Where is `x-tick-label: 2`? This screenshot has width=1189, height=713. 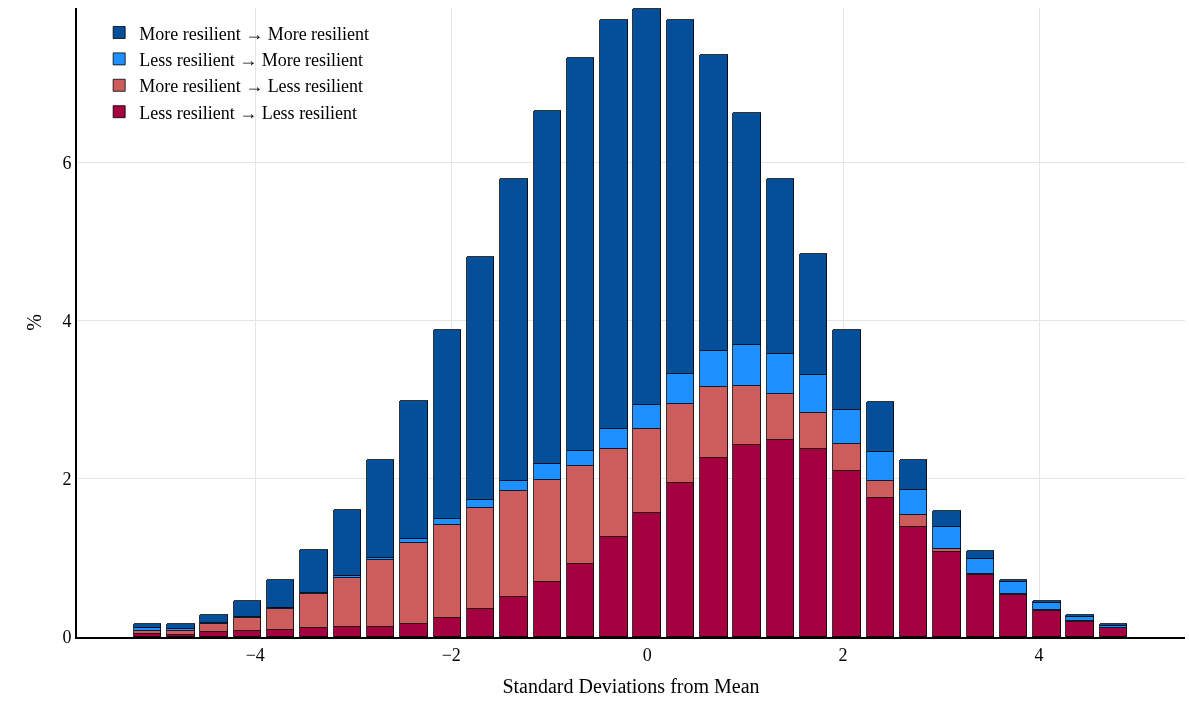
x-tick-label: 2 is located at coordinates (843, 654).